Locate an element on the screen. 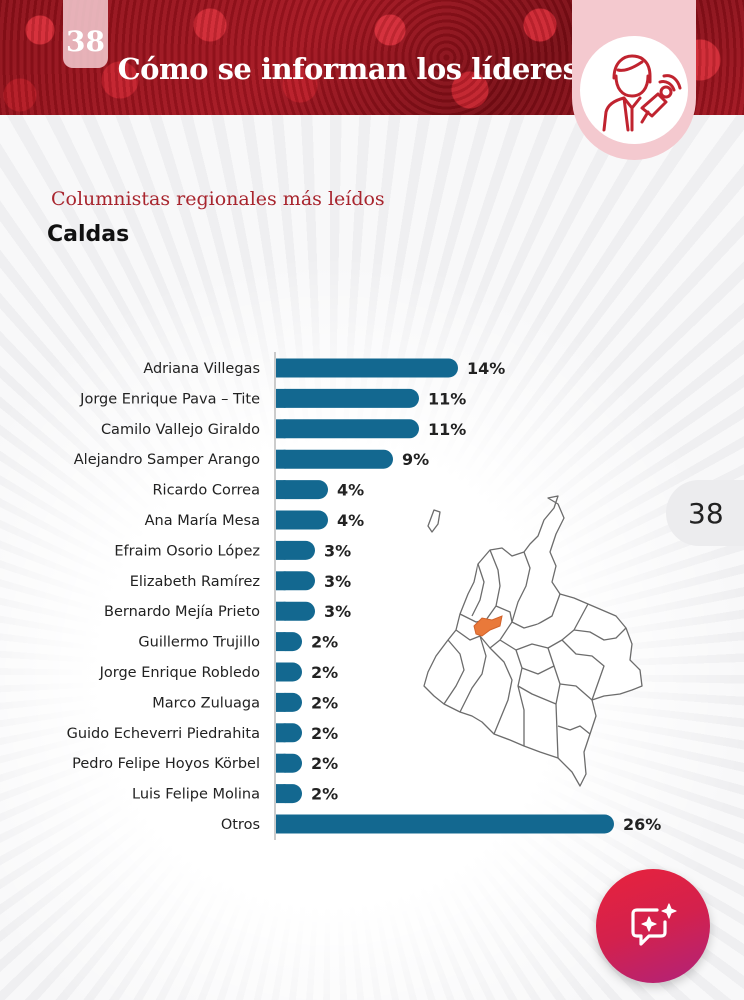  category-label: Ana María Mesa is located at coordinates (202, 521).